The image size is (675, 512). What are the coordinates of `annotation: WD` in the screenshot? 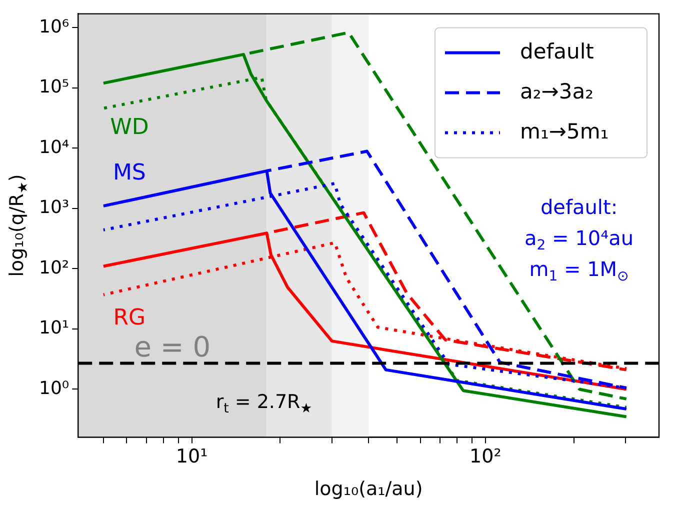 It's located at (129, 127).